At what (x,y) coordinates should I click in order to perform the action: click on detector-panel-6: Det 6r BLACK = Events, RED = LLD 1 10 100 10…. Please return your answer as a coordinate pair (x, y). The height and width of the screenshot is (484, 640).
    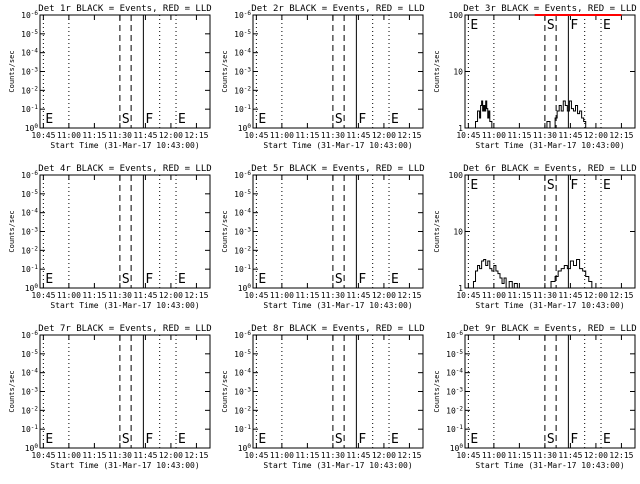
    Looking at the image, I should click on (535, 237).